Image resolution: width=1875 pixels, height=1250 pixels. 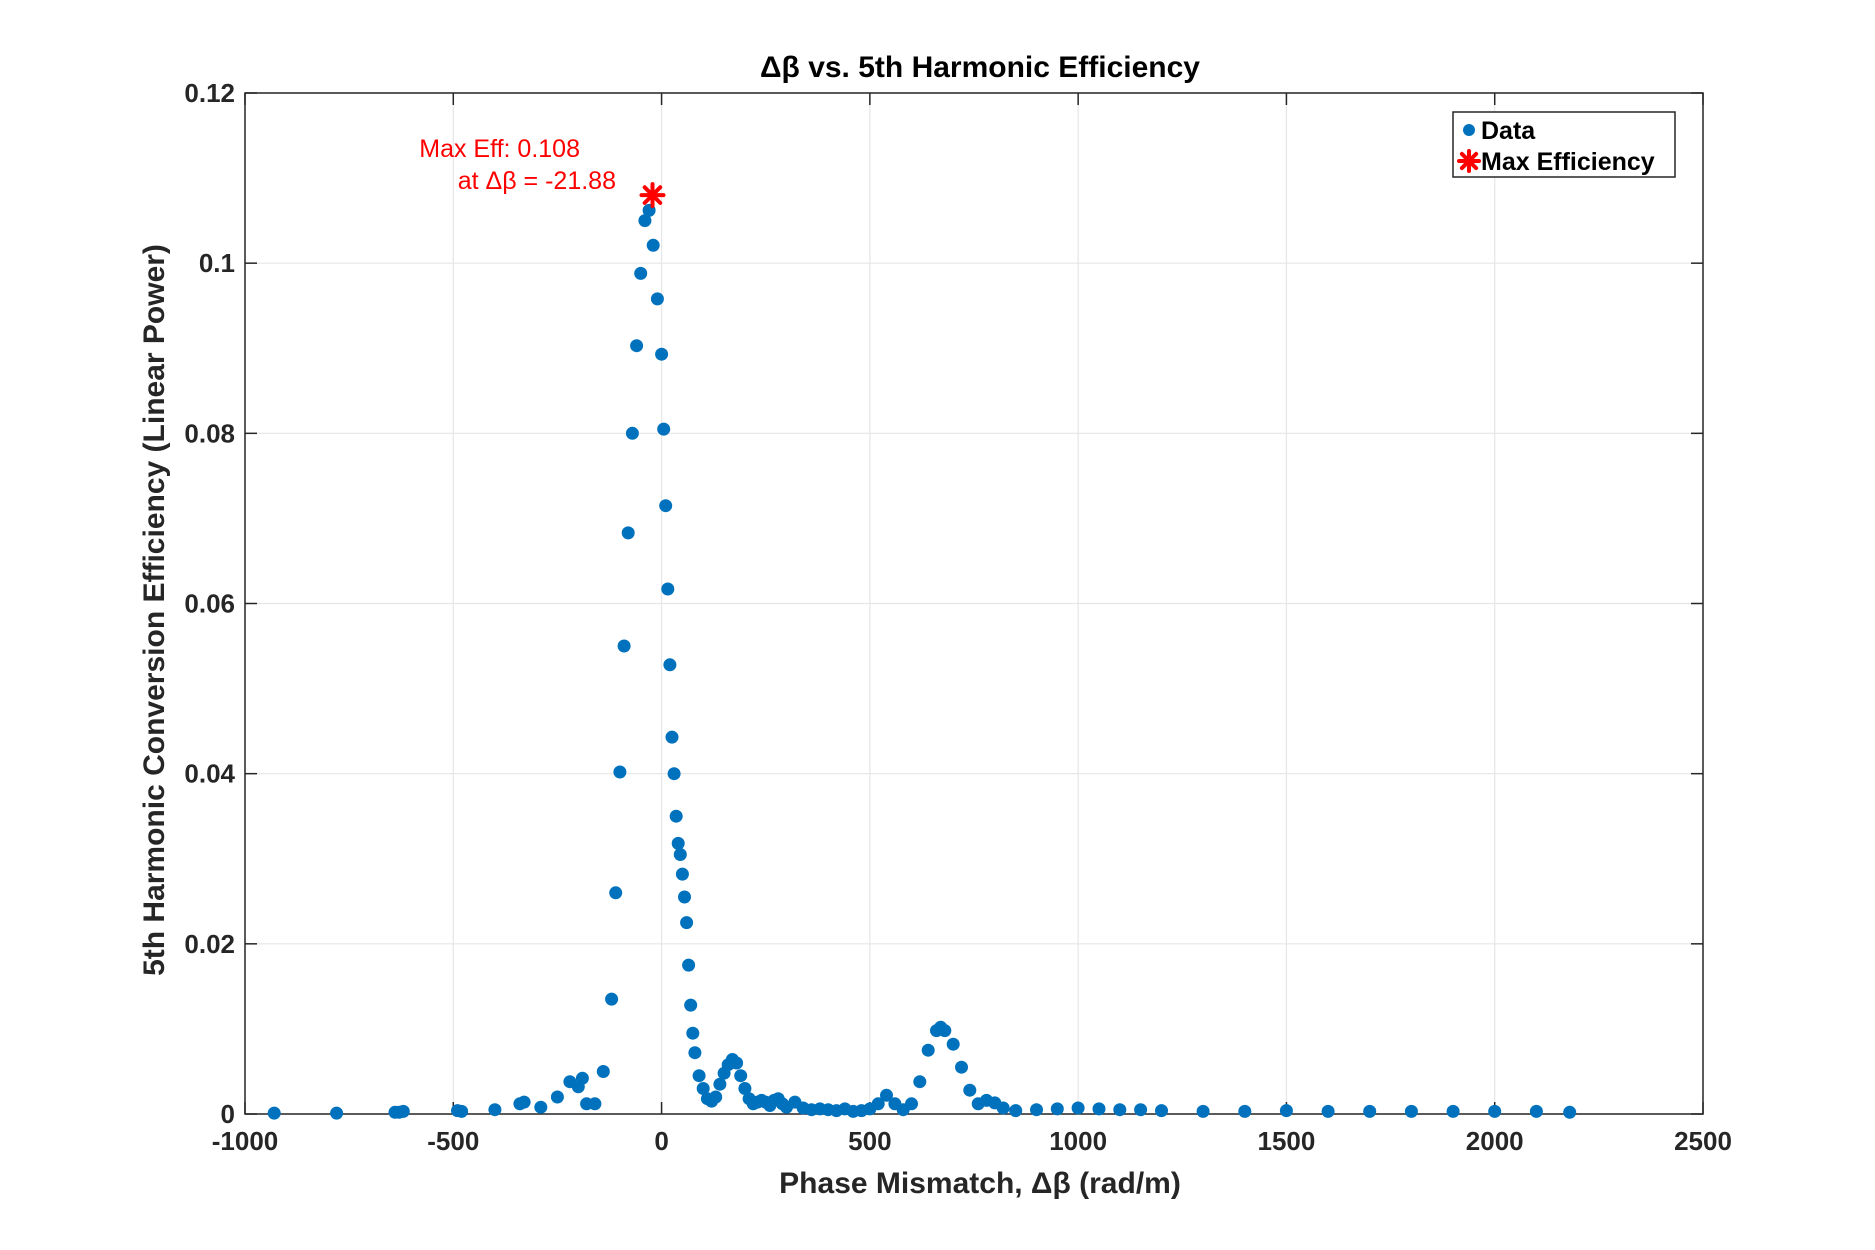 What do you see at coordinates (209, 603) in the screenshot?
I see `y-axis-tick-labels: 0 0.02 0.04 0.06 0.08 0.1 0.12` at bounding box center [209, 603].